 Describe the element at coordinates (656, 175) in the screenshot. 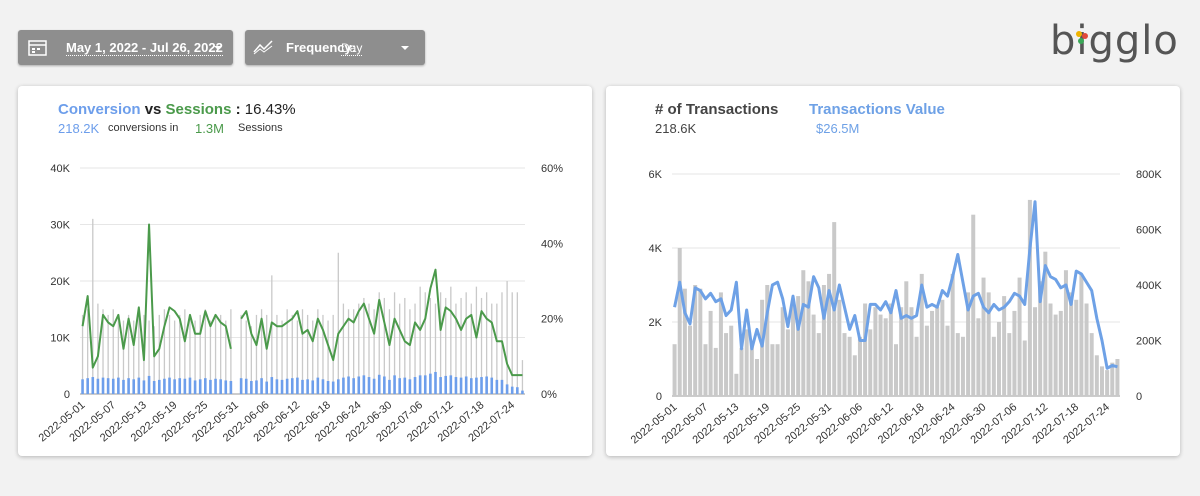

I see `y-tick-label: 6K` at that location.